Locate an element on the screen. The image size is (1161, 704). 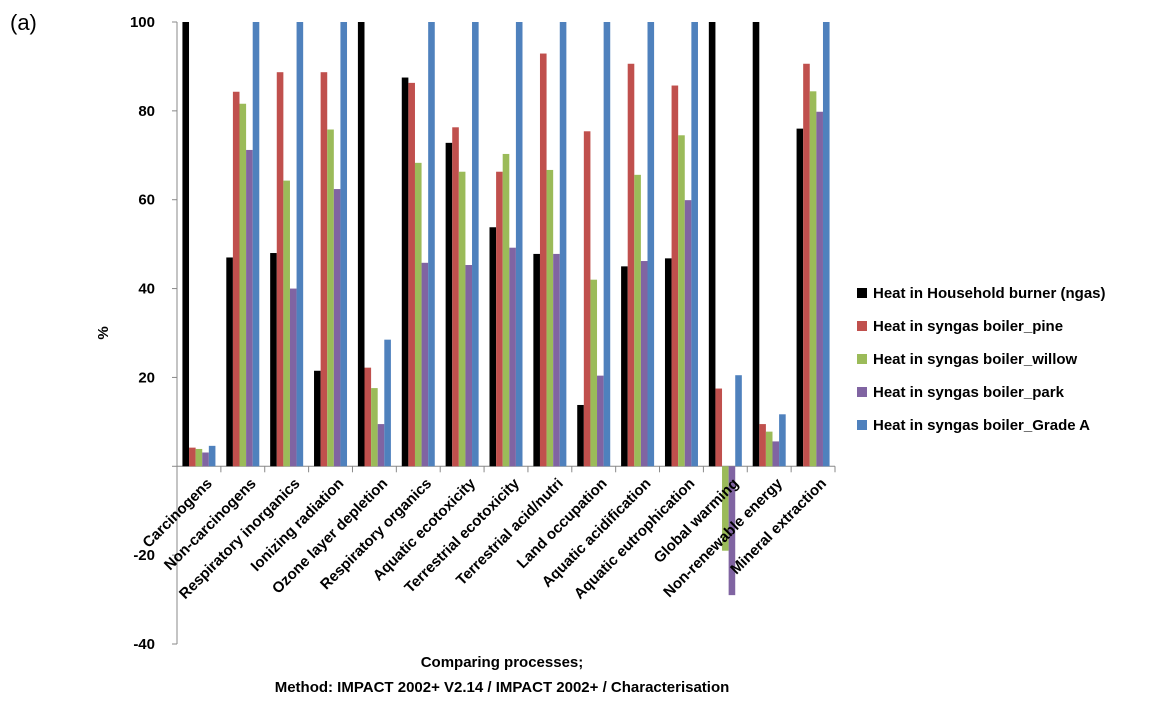
y-tick-label: 20 is located at coordinates (146, 377).